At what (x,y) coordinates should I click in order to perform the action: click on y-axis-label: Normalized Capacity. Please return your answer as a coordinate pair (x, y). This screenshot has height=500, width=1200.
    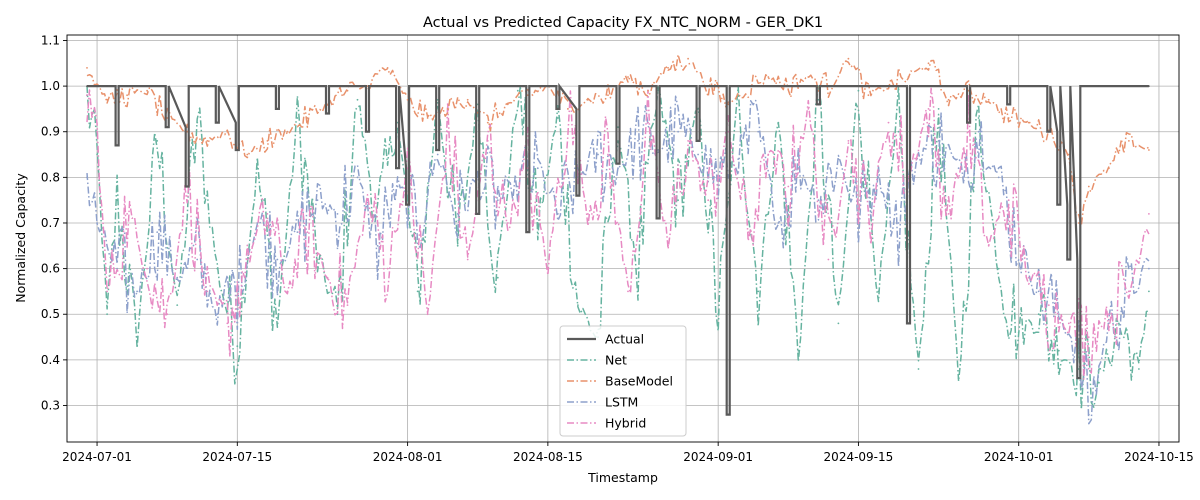
    Looking at the image, I should click on (20, 238).